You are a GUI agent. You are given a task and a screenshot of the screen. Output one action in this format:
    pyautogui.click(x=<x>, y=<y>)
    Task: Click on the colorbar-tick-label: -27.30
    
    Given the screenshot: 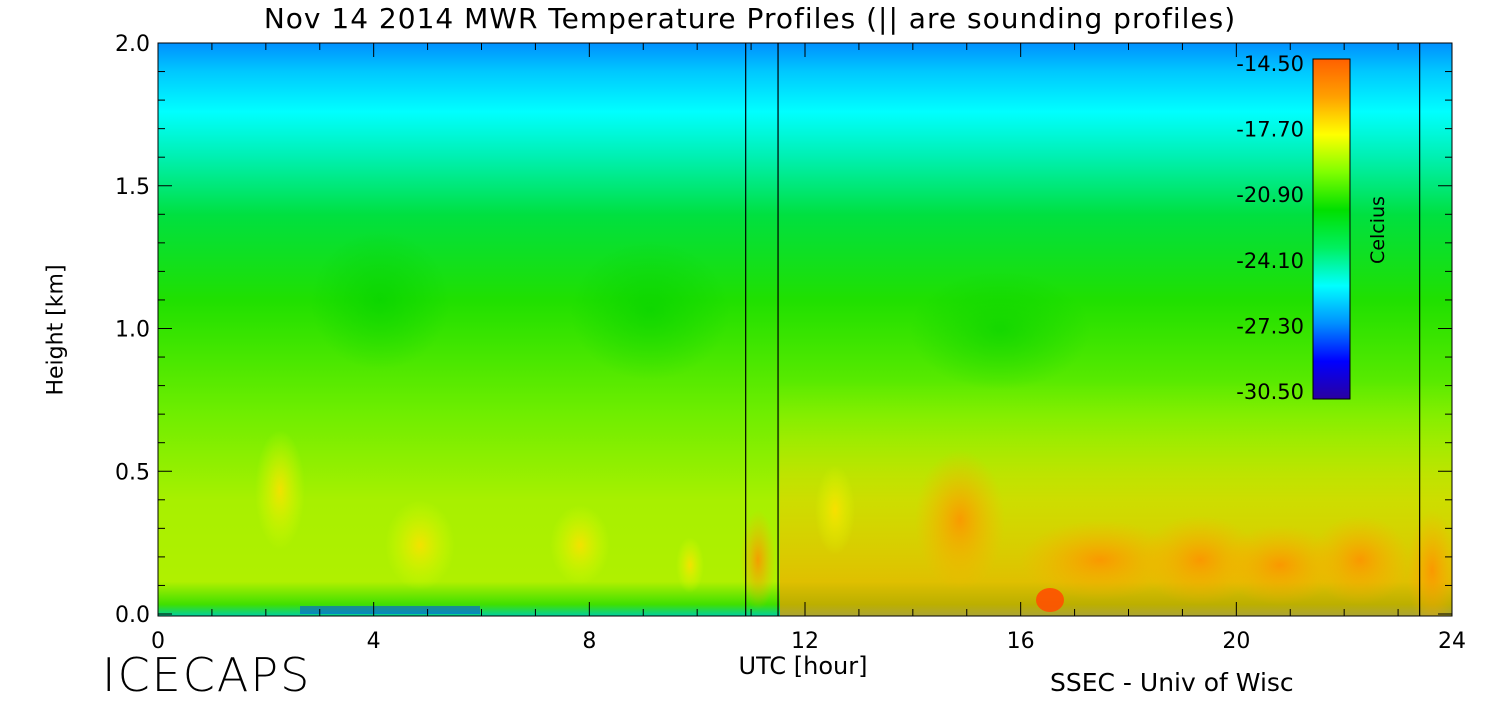 What is the action you would take?
    pyautogui.click(x=1270, y=326)
    